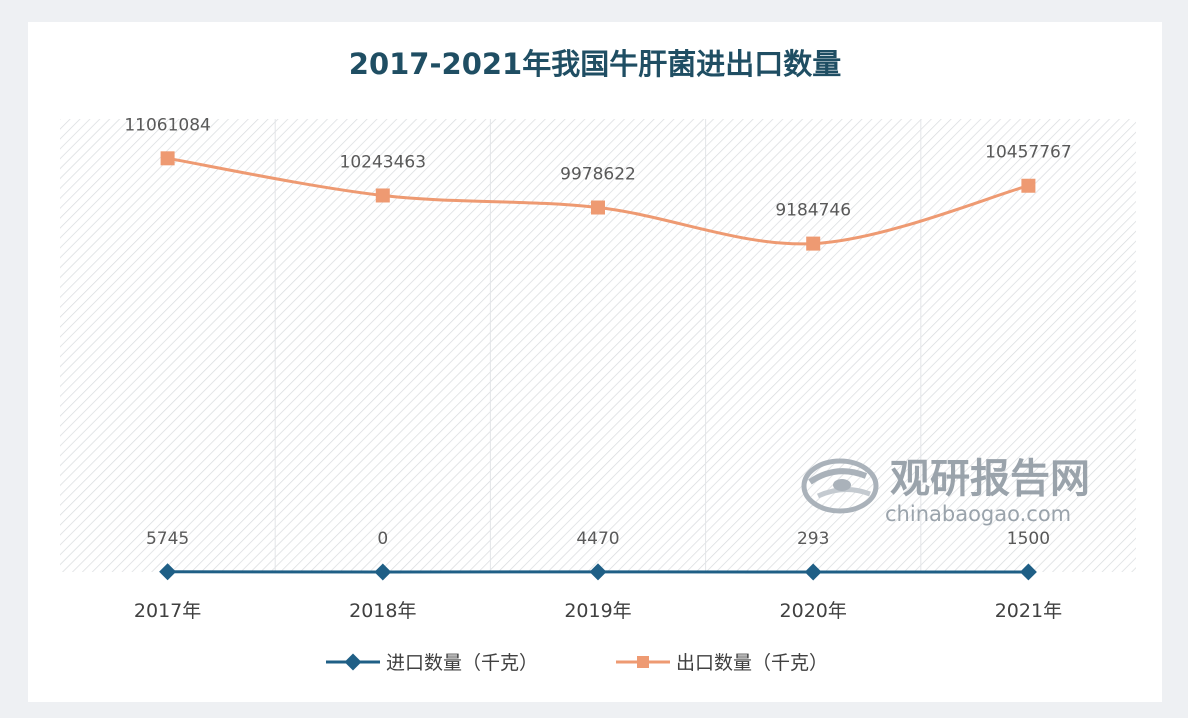  I want to click on x-tick-label: 2021年, so click(1028, 611).